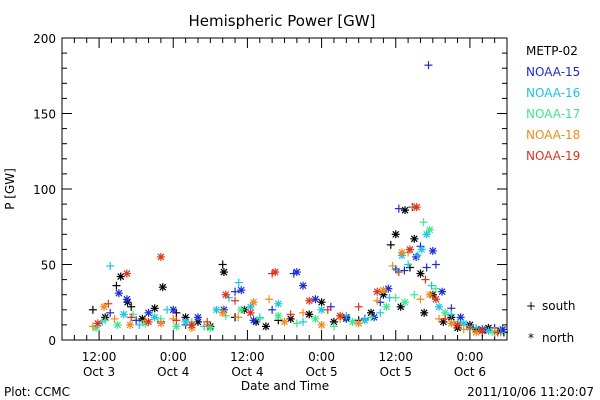  Describe the element at coordinates (44, 39) in the screenshot. I see `y-tick-label: 200` at that location.